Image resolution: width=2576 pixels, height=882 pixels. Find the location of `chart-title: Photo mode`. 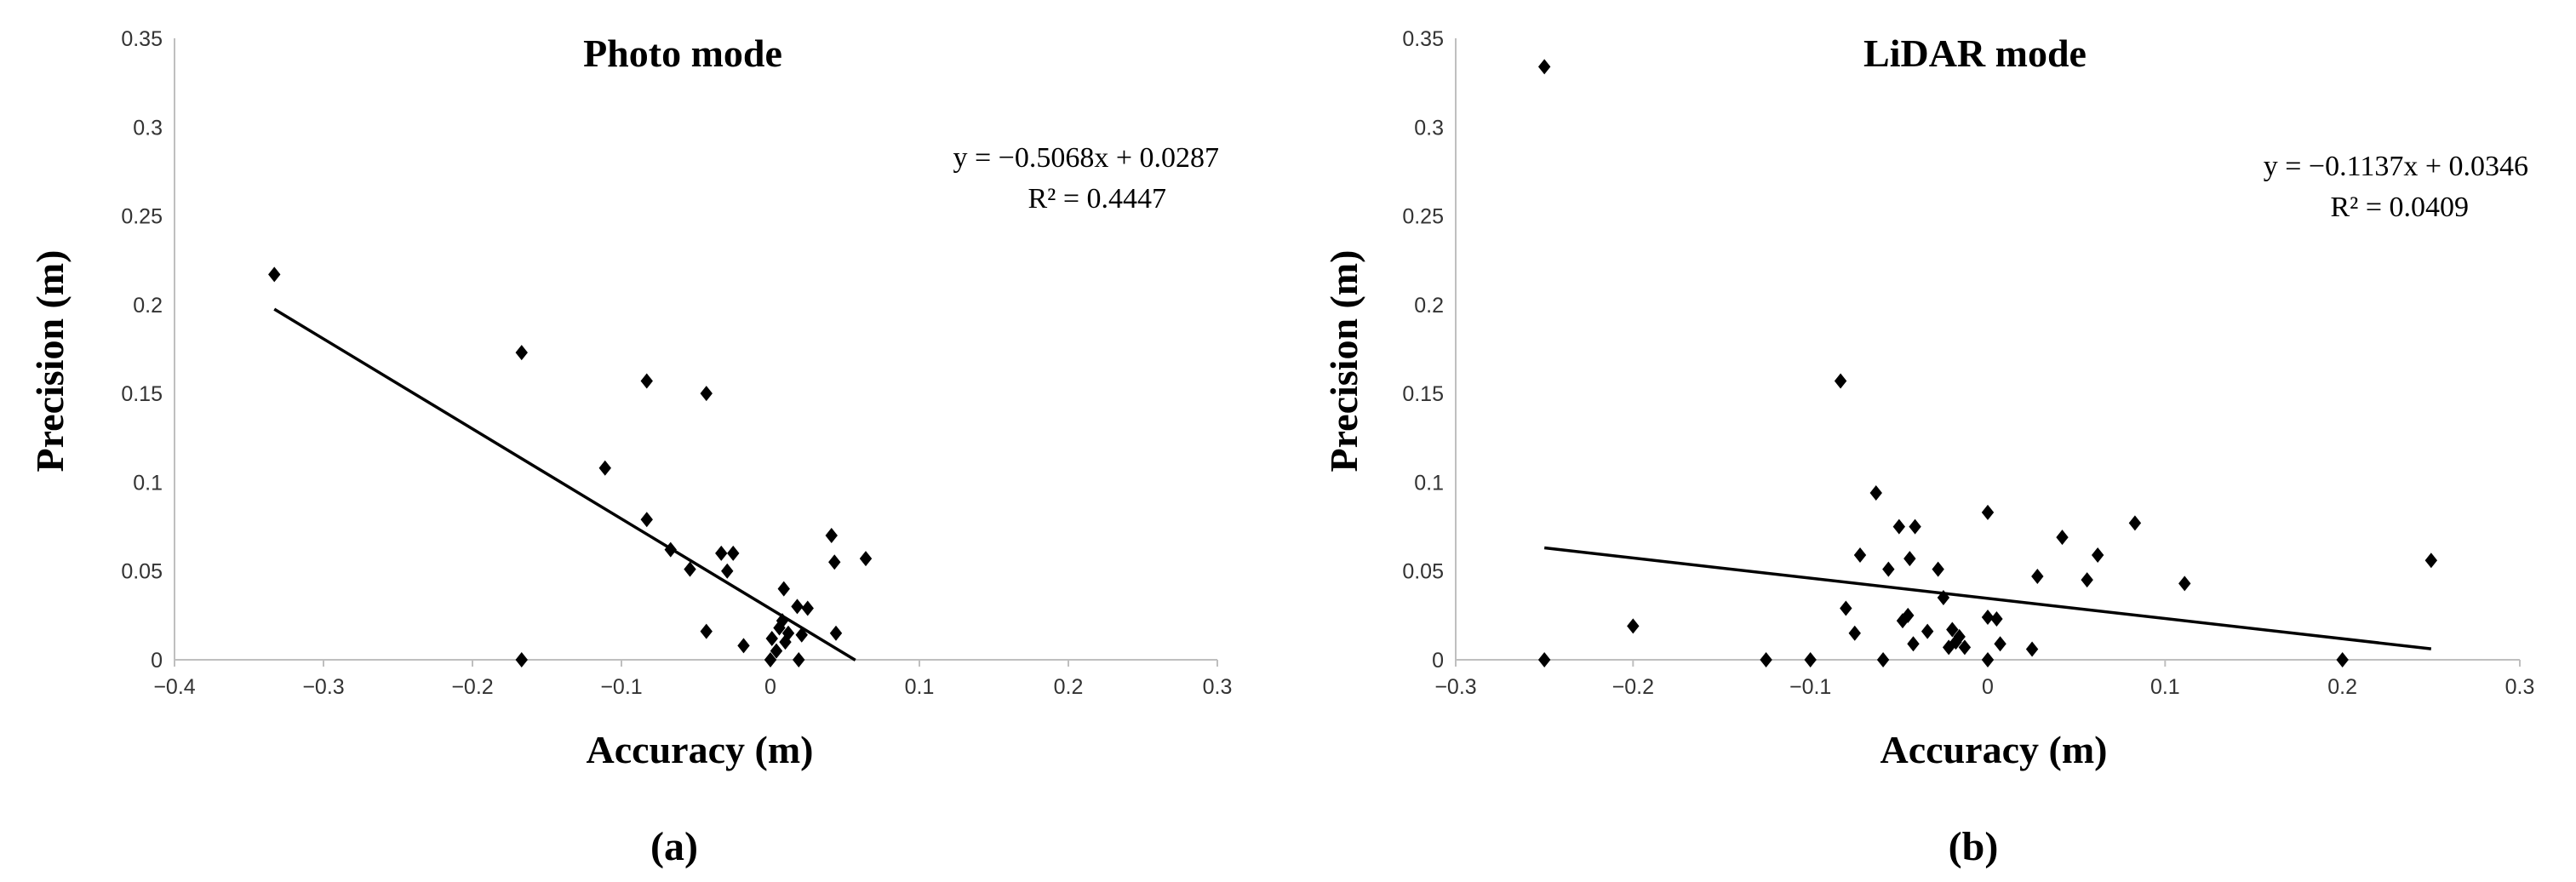

chart-title: Photo mode is located at coordinates (683, 53).